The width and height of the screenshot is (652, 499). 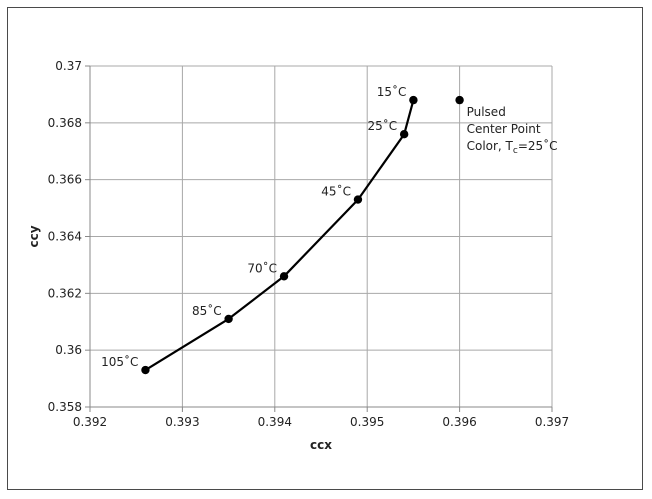 I want to click on data-point-label: 70˚C, so click(x=262, y=267).